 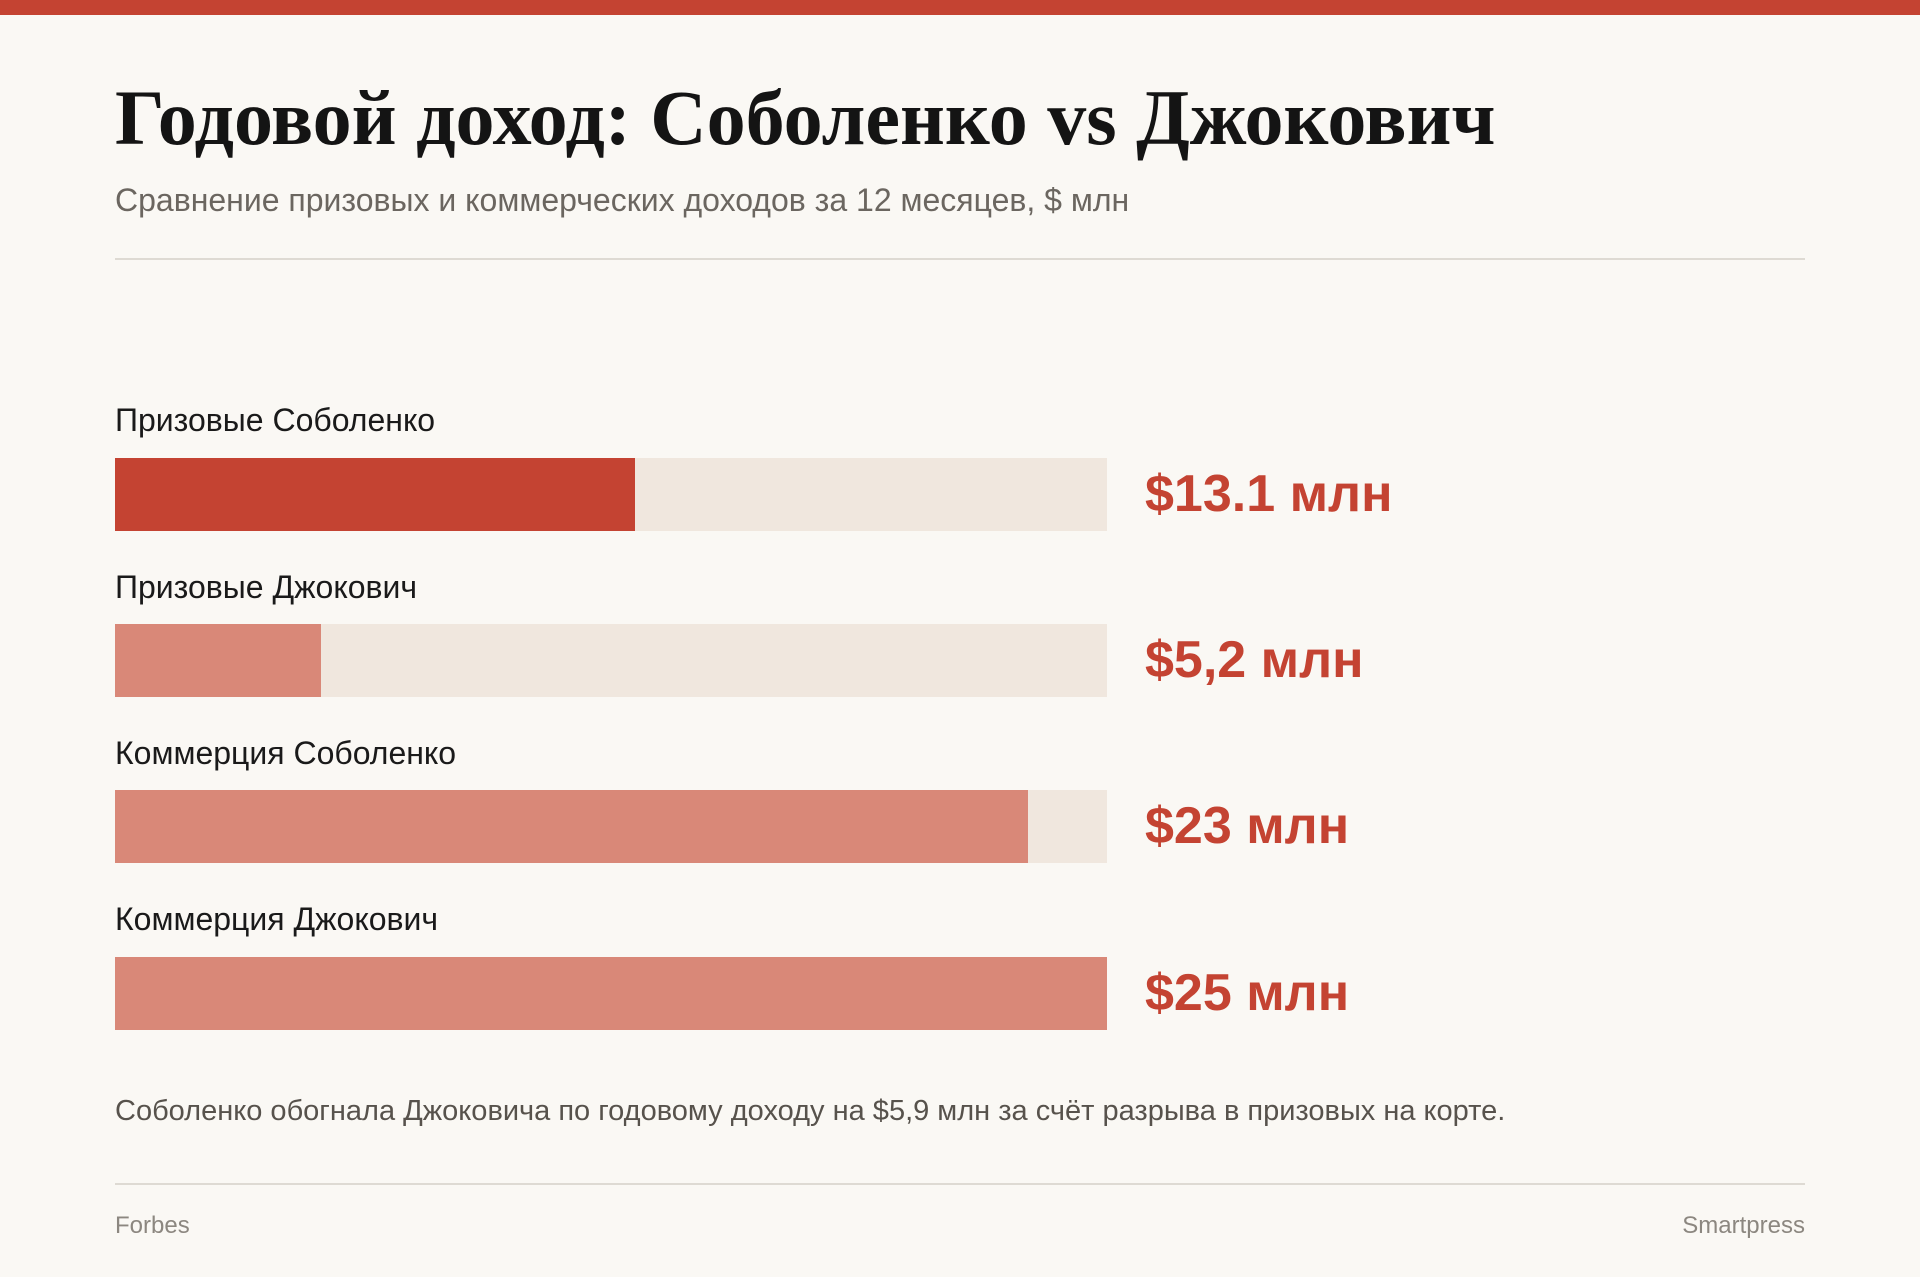 I want to click on header-divider, so click(x=960, y=259).